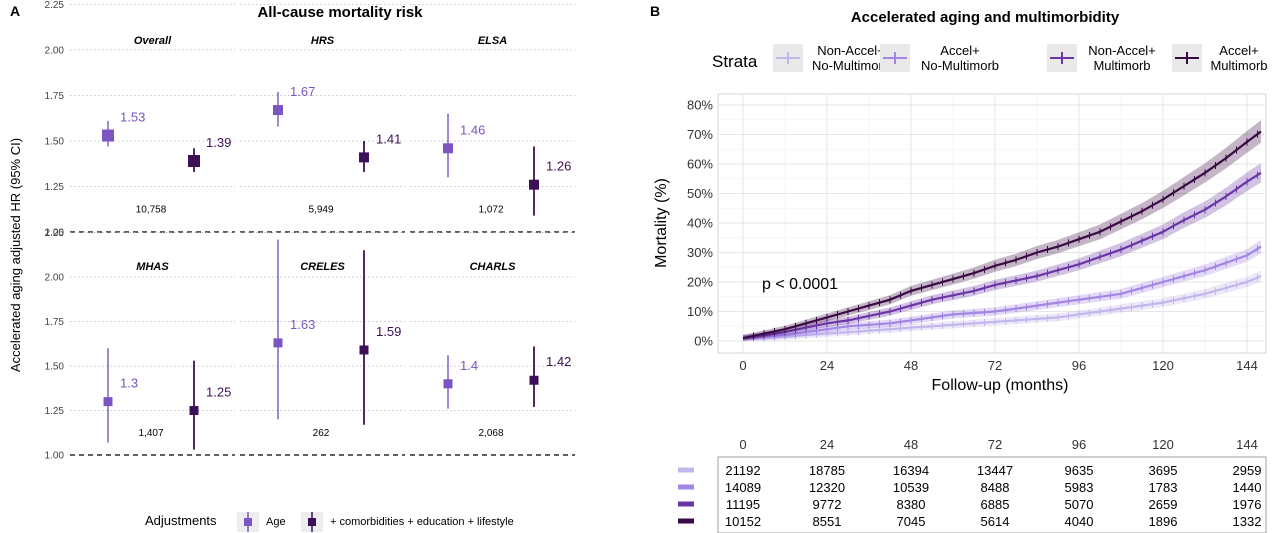 The image size is (1280, 533). Describe the element at coordinates (827, 470) in the screenshot. I see `risk-table-cell: 18785` at that location.